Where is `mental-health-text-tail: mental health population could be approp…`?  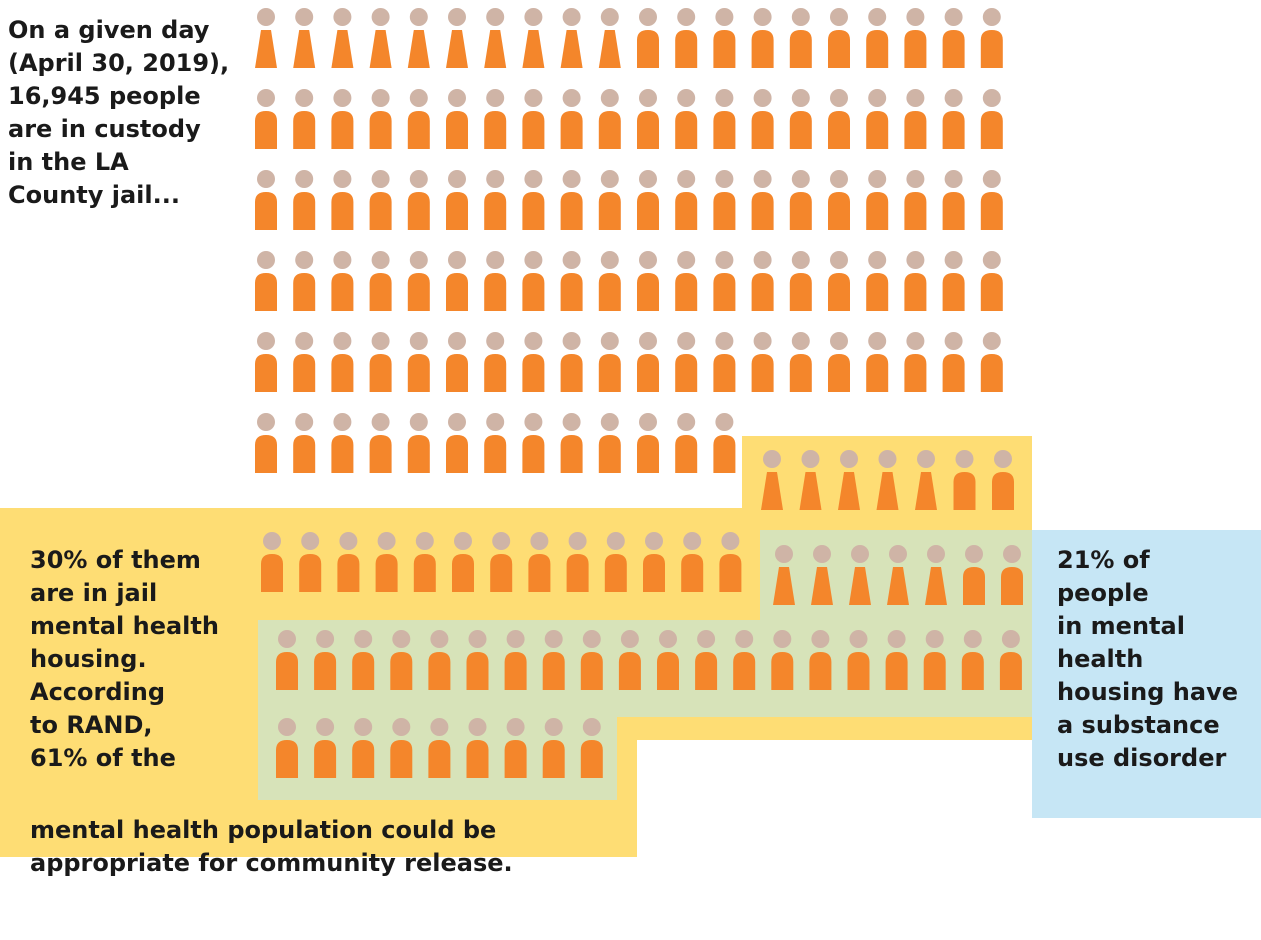 mental-health-text-tail: mental health population could be approp… is located at coordinates (271, 846).